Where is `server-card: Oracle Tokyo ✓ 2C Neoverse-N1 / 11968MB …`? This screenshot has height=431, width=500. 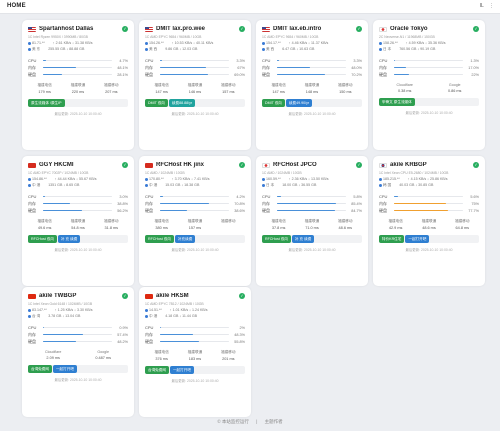 server-card: Oracle Tokyo ✓ 2C Neoverse-N1 / 11968MB … is located at coordinates (429, 85).